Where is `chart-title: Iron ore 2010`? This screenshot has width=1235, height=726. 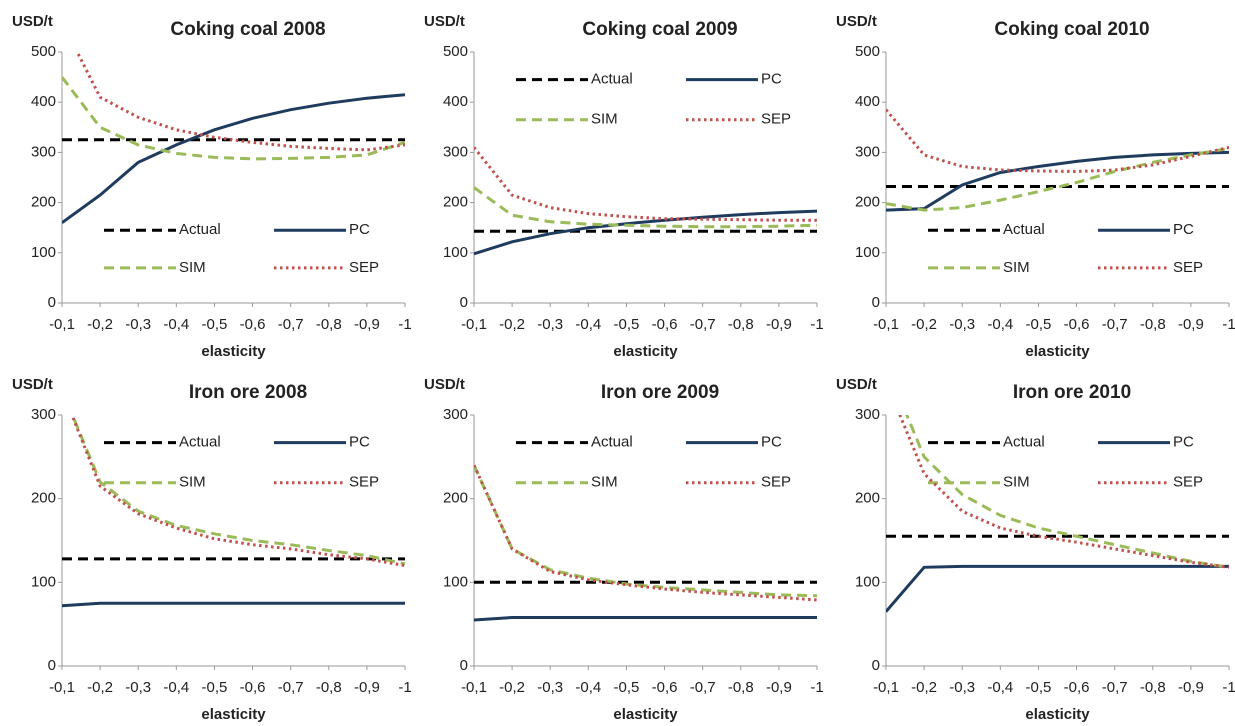 chart-title: Iron ore 2010 is located at coordinates (1072, 392).